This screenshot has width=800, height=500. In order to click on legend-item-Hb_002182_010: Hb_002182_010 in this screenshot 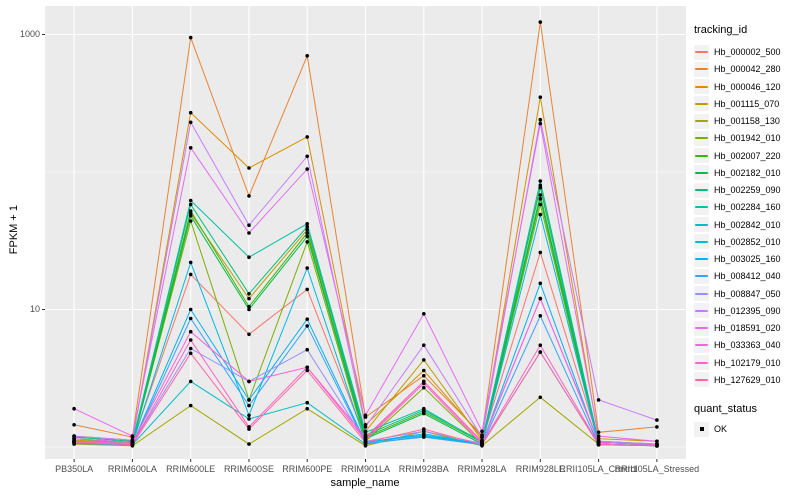, I will do `click(737, 173)`.